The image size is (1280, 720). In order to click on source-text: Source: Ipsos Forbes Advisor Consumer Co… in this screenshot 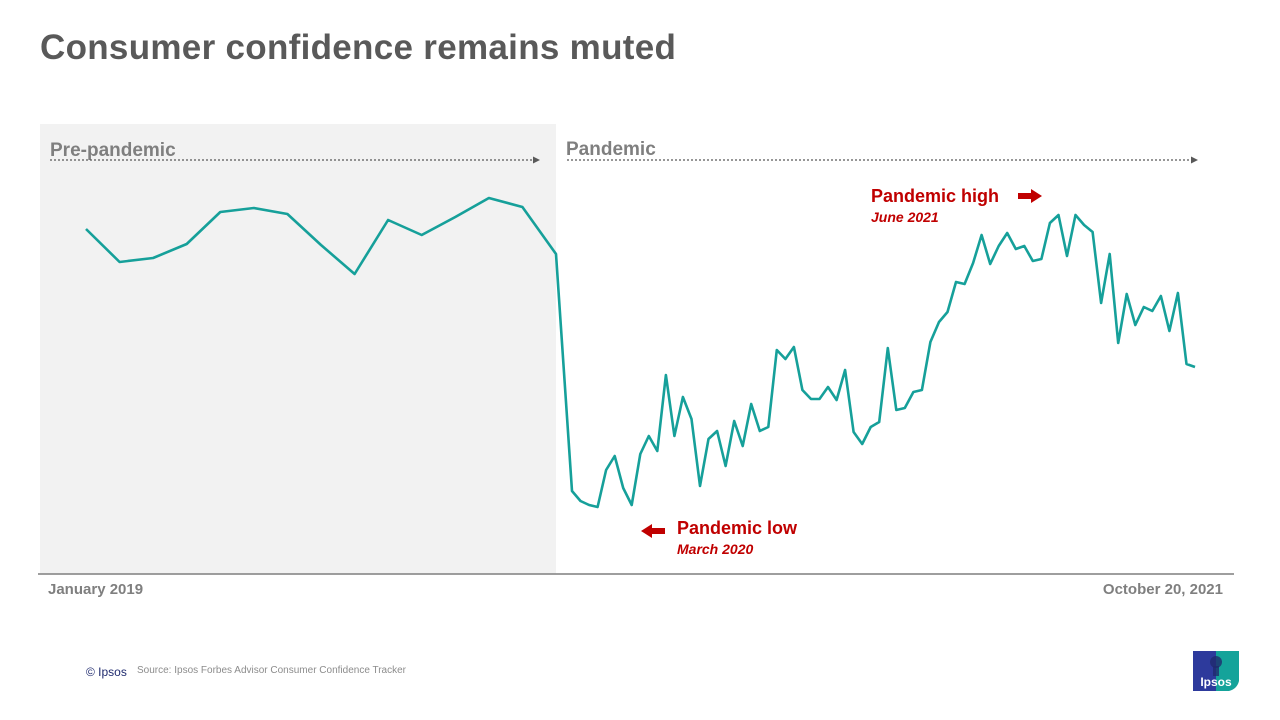, I will do `click(272, 670)`.